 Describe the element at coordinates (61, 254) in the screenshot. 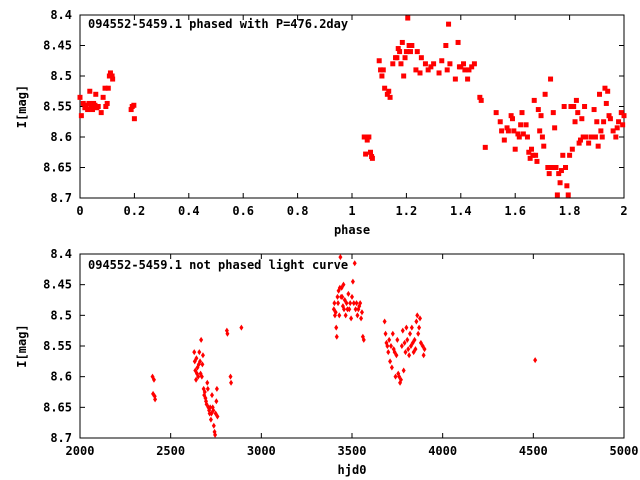

I see `y-tick-label: 8.4` at that location.